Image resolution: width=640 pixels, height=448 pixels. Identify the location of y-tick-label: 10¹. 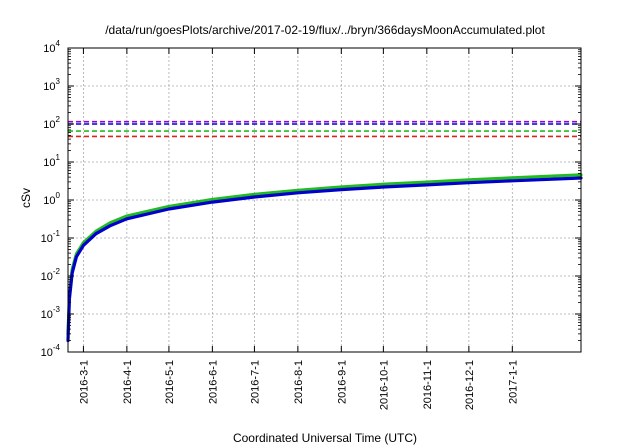
(51, 161).